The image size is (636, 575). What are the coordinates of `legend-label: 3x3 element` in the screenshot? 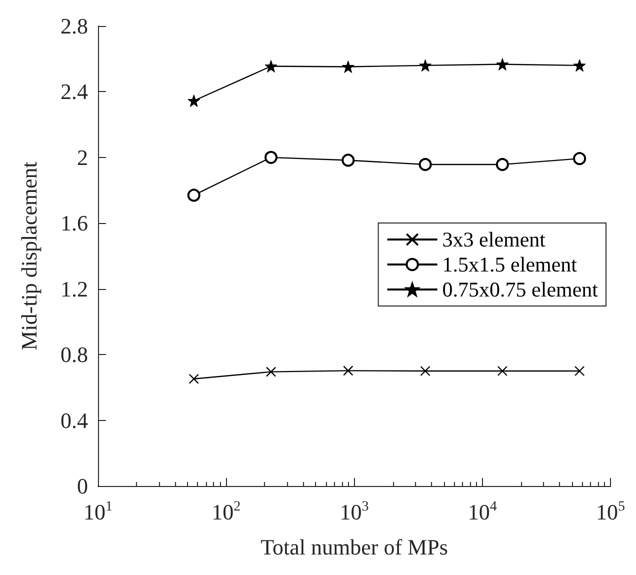 It's located at (494, 240).